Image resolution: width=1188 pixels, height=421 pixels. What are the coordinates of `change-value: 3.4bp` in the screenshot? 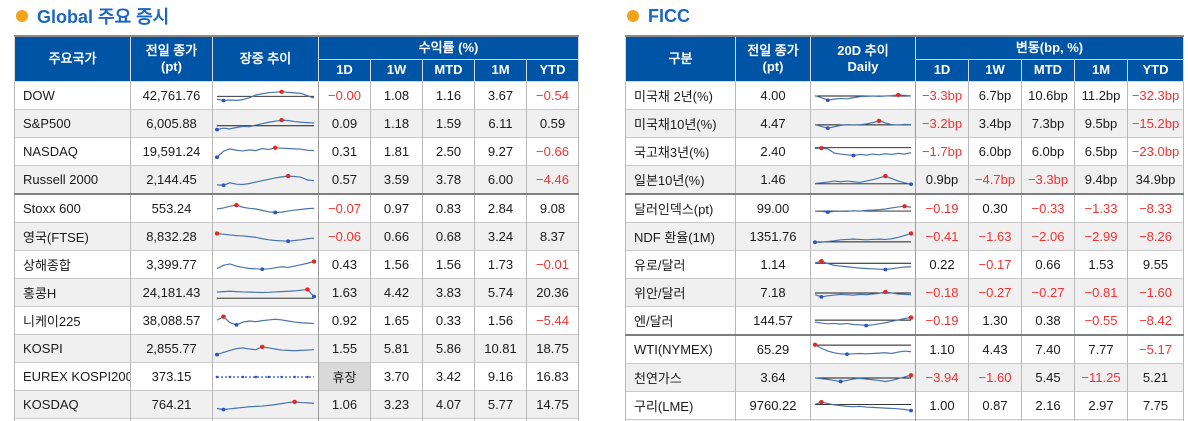 It's located at (995, 123).